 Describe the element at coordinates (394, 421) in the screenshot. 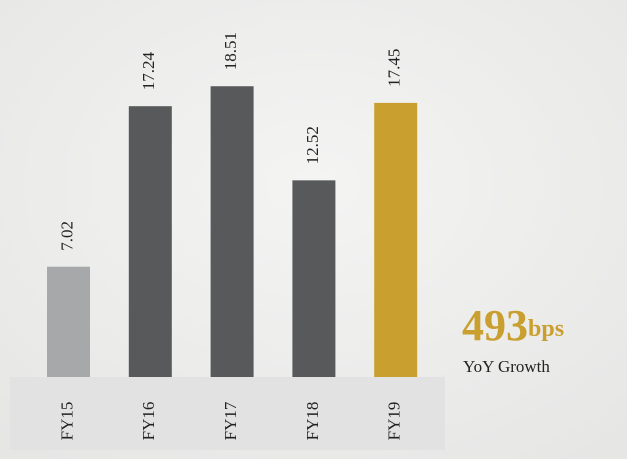

I see `x-tick-label: FY19` at that location.